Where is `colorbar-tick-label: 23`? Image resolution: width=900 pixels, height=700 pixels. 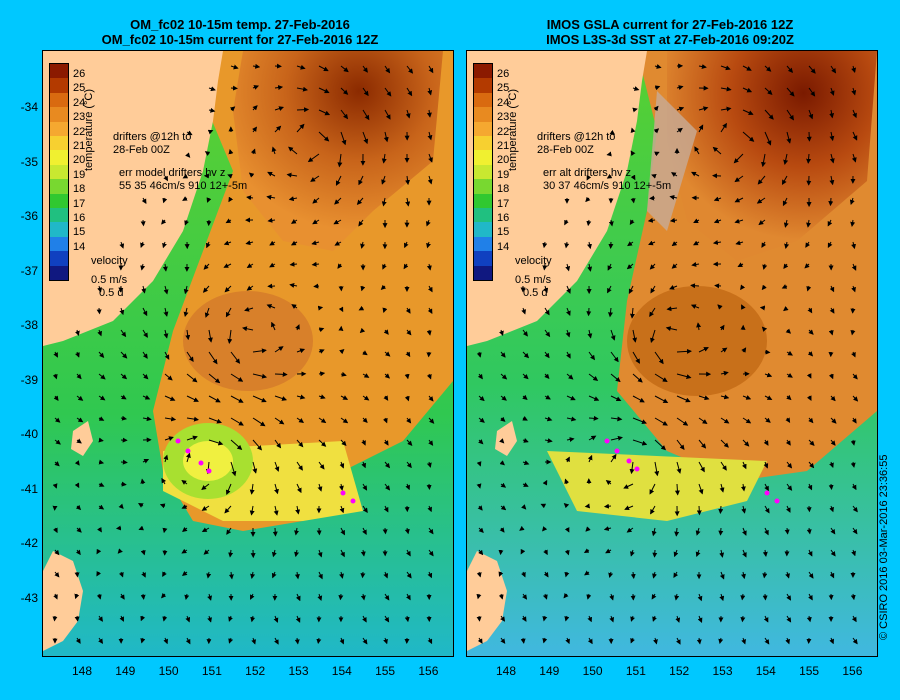
colorbar-tick-label: 23 is located at coordinates (79, 117).